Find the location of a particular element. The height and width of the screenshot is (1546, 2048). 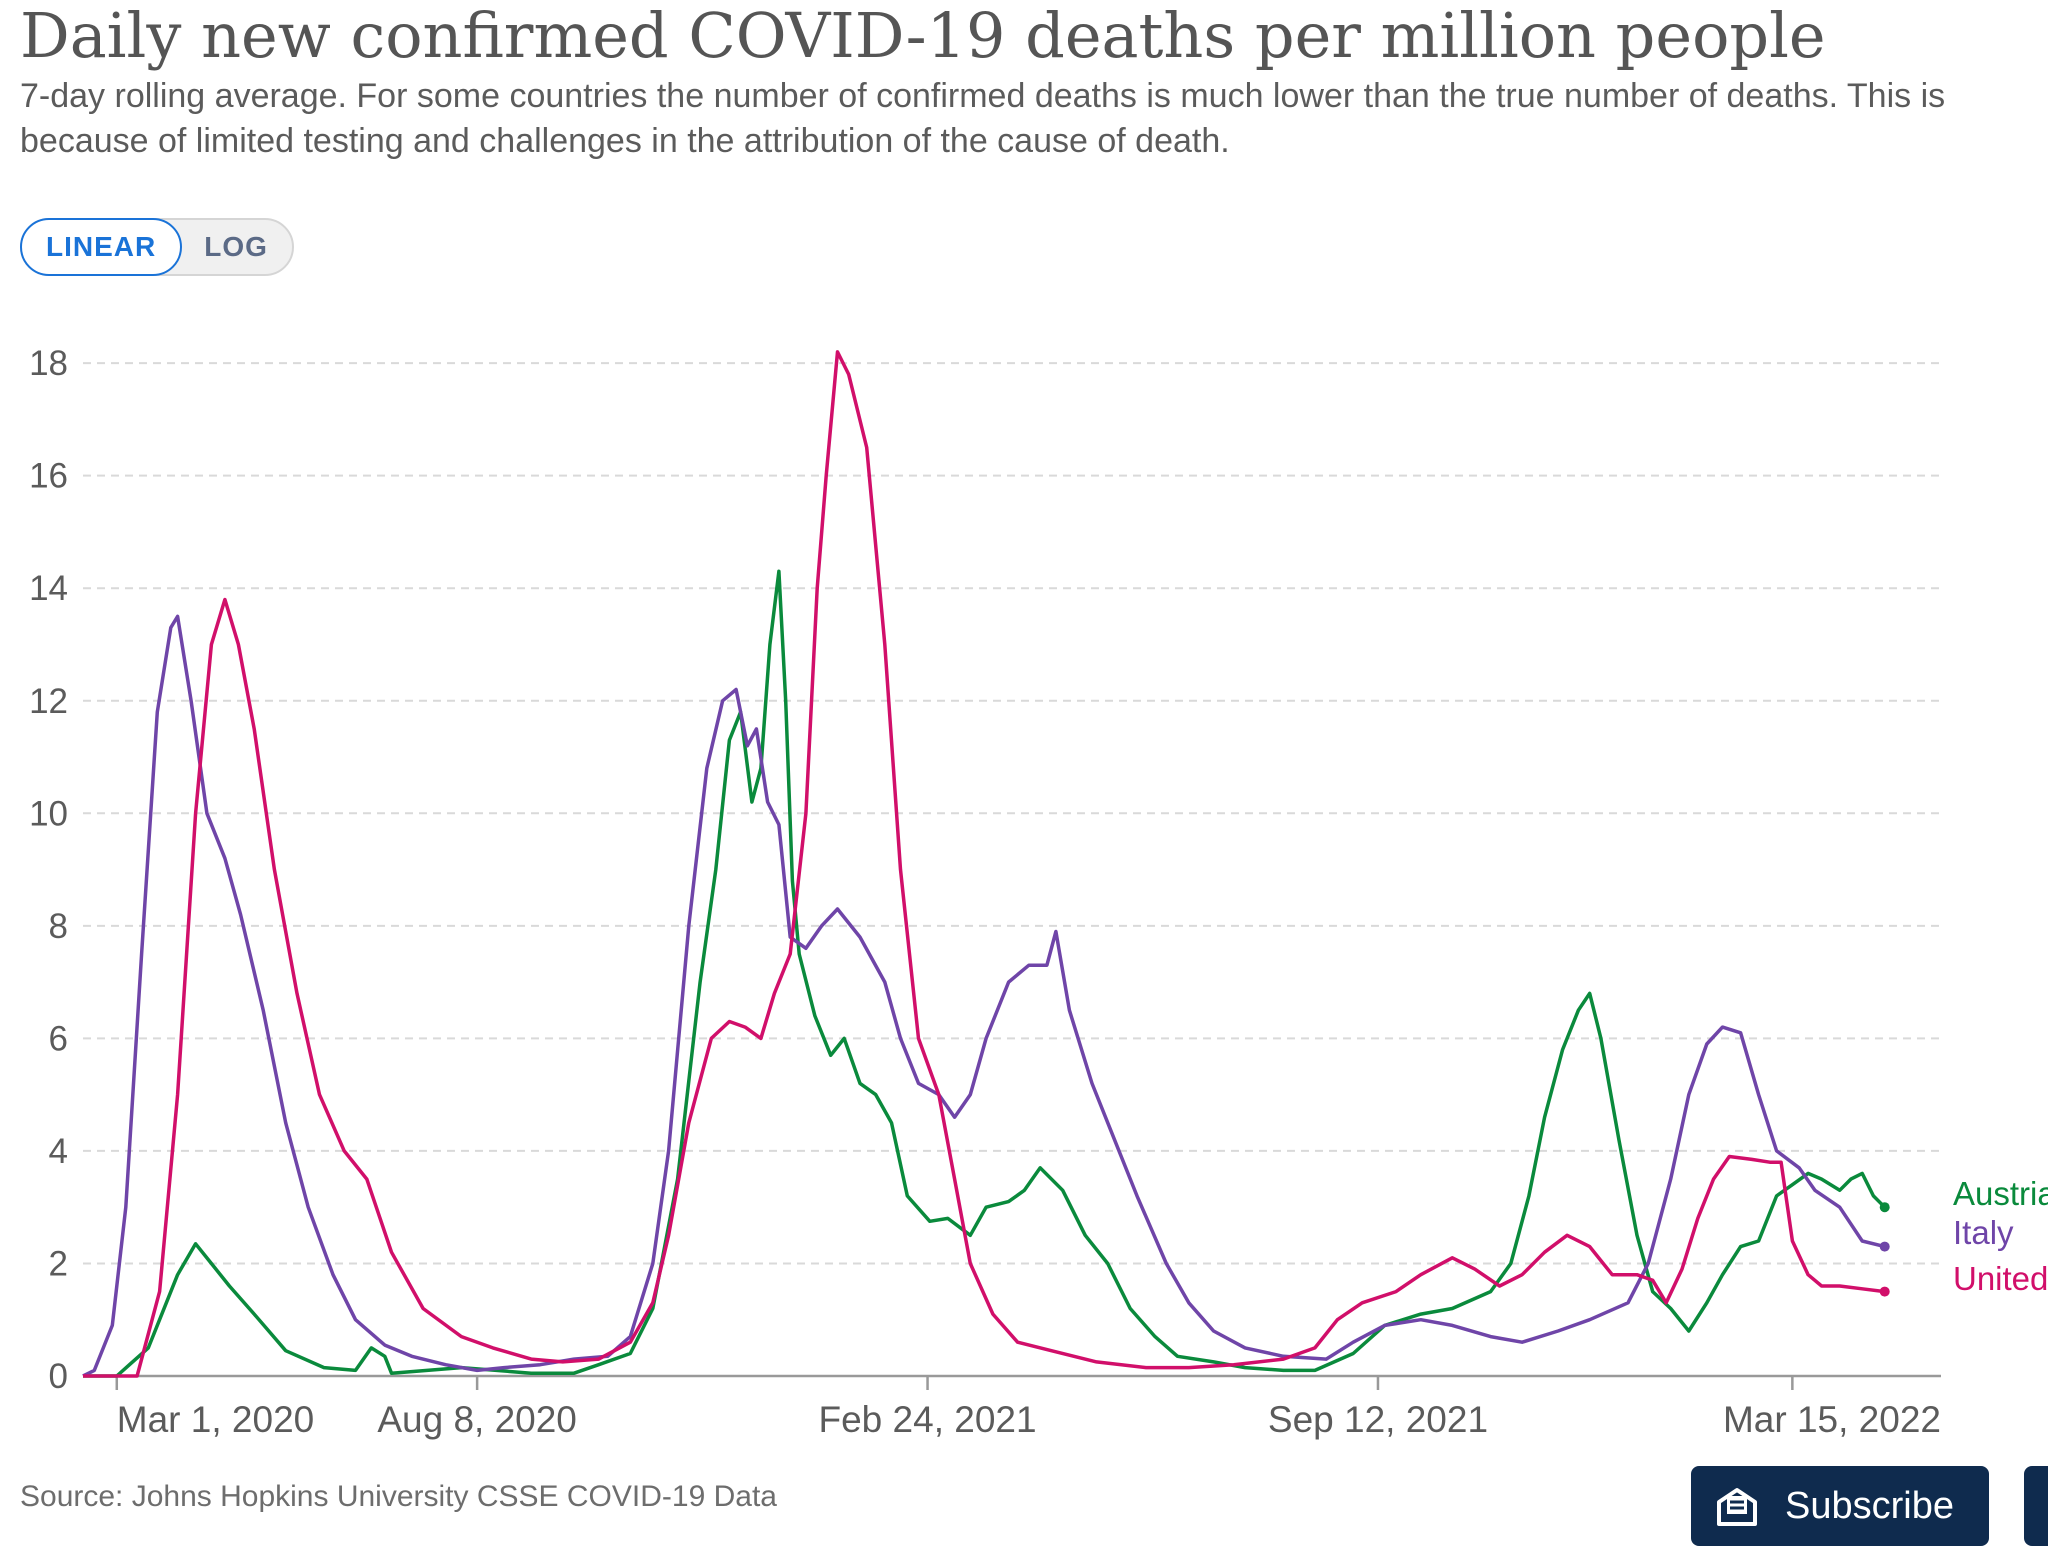

linear-scale-button: LINEAR is located at coordinates (101, 247).